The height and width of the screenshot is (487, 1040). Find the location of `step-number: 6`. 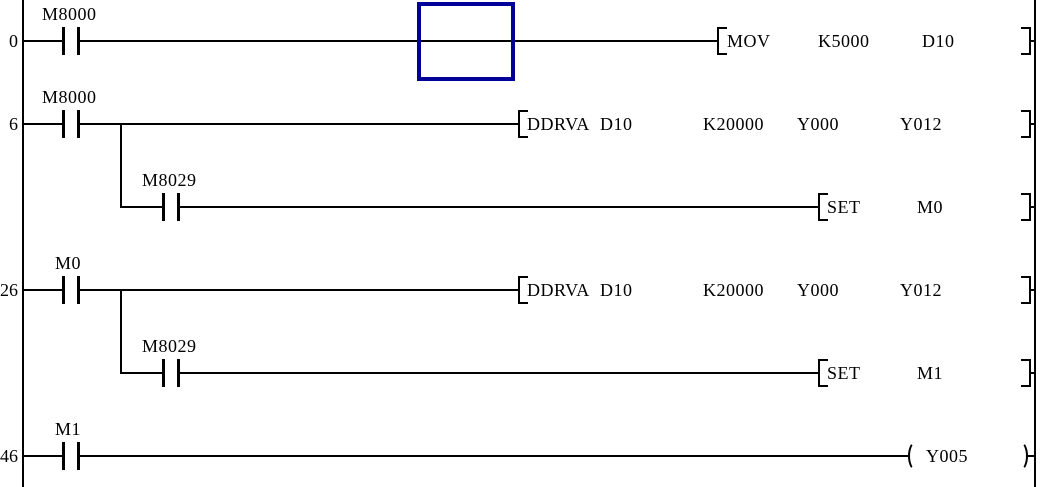

step-number: 6 is located at coordinates (13, 124).